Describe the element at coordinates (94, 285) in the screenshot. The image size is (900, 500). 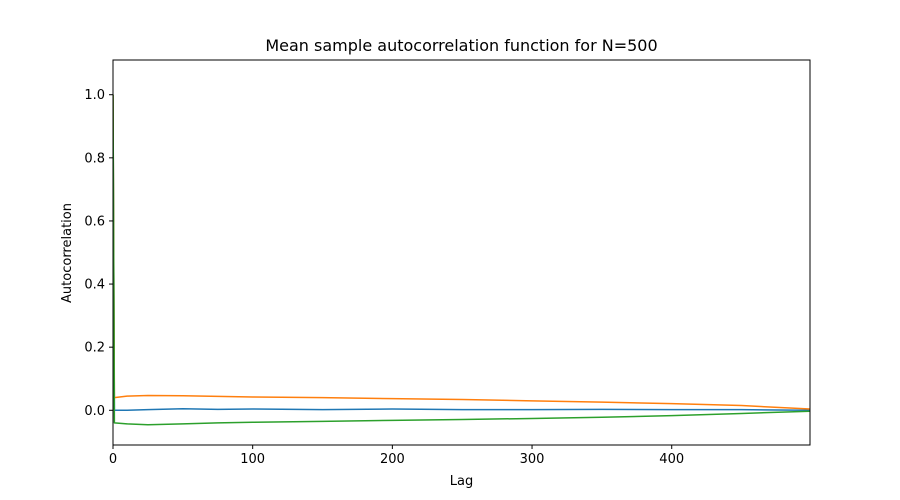
I see `y-tick-label: 0.4` at that location.